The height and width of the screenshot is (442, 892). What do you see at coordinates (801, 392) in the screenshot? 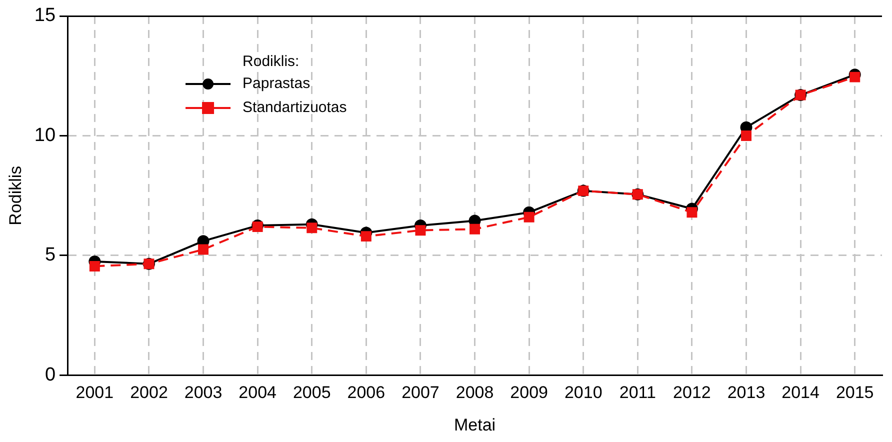
I see `x-tick-label: 2014` at bounding box center [801, 392].